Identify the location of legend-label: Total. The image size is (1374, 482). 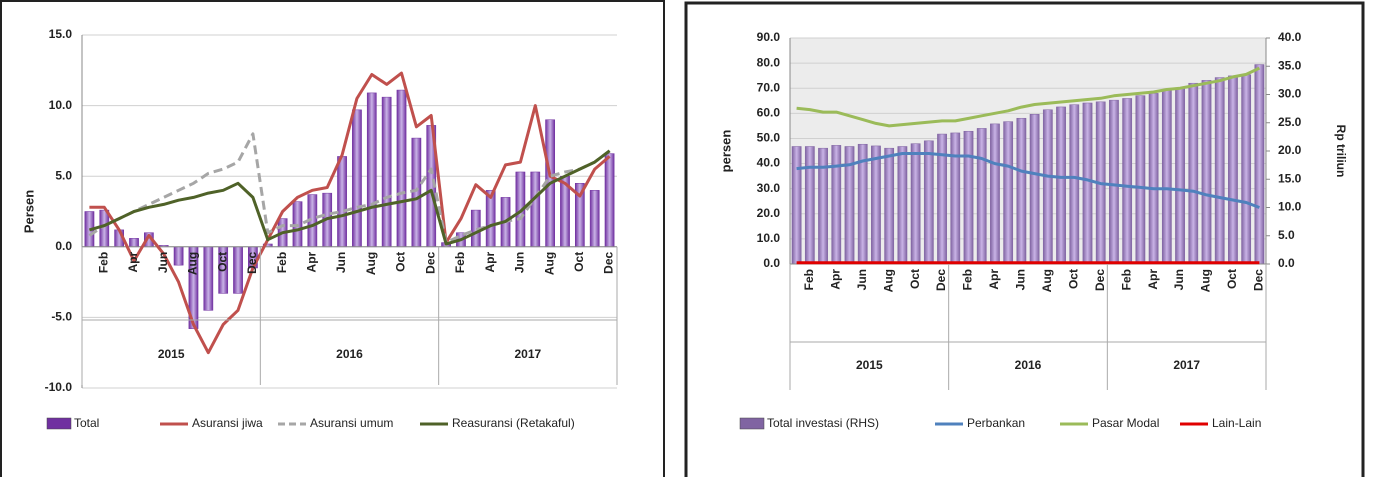
(86, 423).